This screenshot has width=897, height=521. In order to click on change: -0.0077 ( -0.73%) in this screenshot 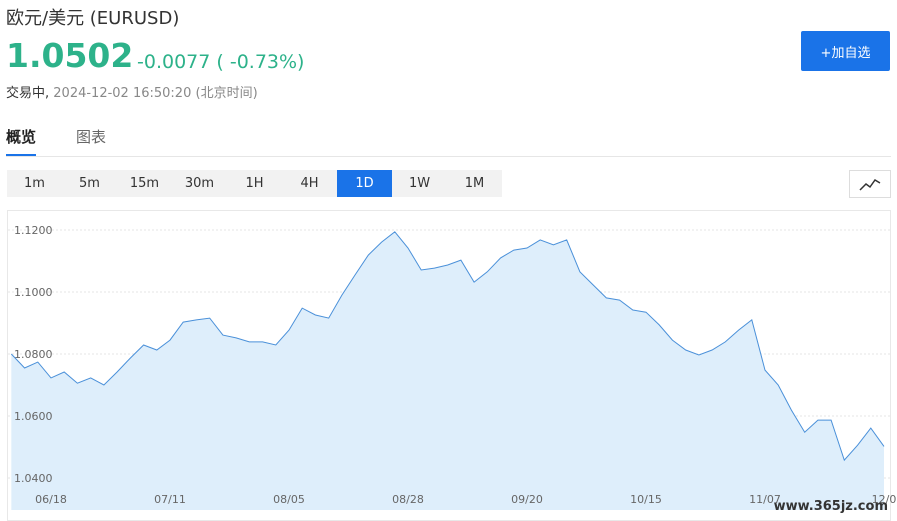, I will do `click(220, 62)`.